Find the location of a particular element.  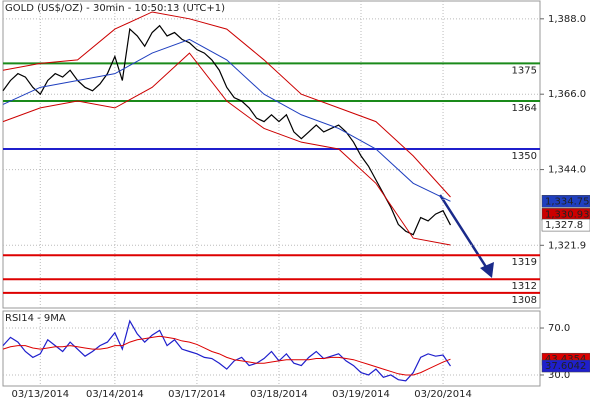

level-label: 1319 is located at coordinates (524, 262).